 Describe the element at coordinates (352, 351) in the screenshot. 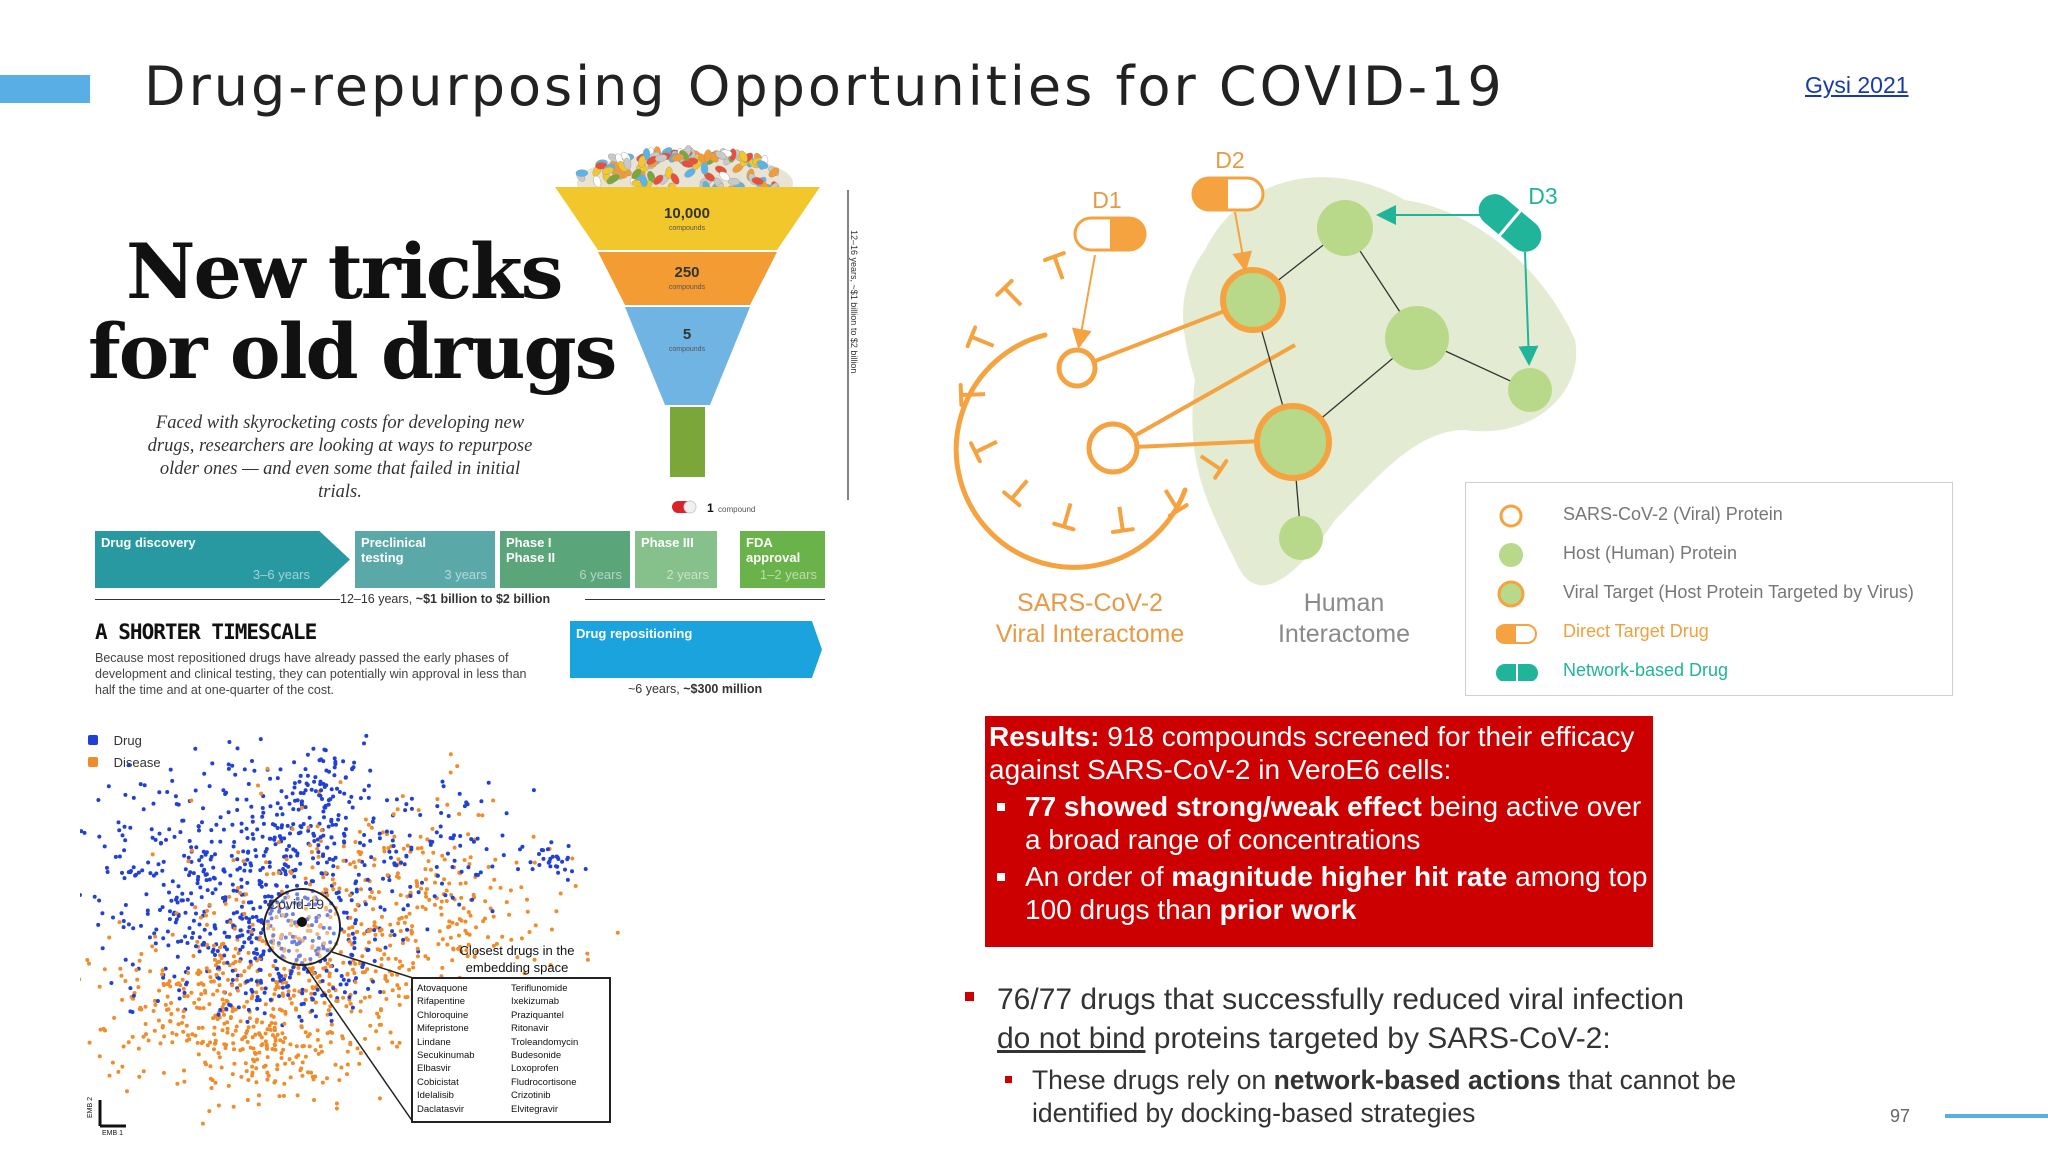

I see `title-line-2: for old drugs` at that location.